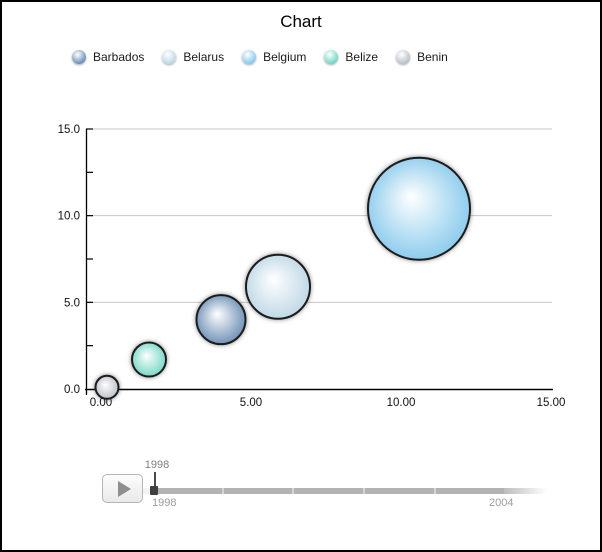  What do you see at coordinates (432, 57) in the screenshot?
I see `legend-label: Benin` at bounding box center [432, 57].